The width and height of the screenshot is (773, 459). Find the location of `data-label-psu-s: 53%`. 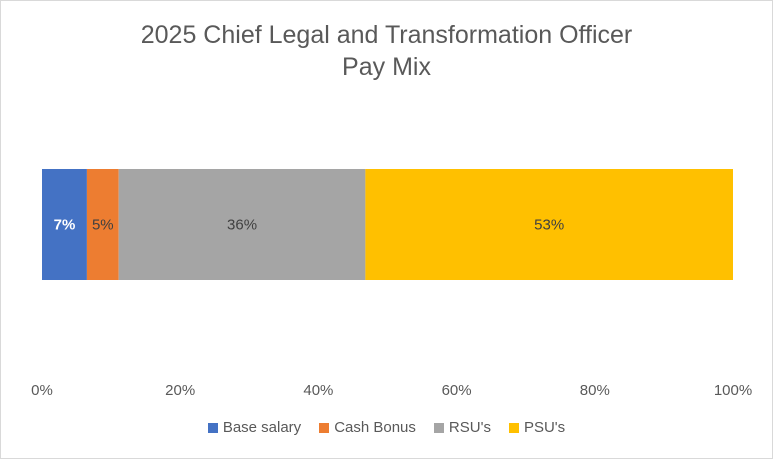

data-label-psu-s: 53% is located at coordinates (549, 225).